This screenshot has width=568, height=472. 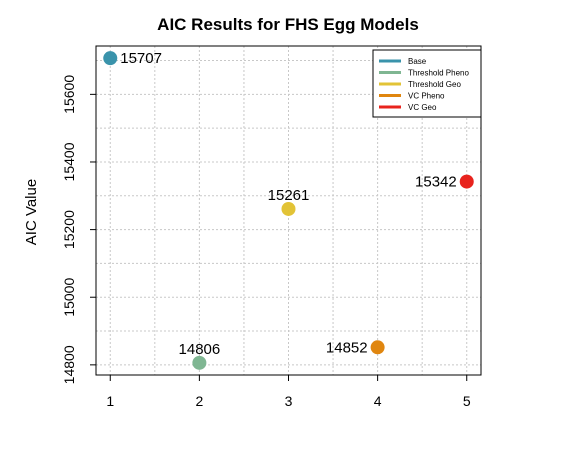 I want to click on y-tick-label: 14800, so click(x=69, y=364).